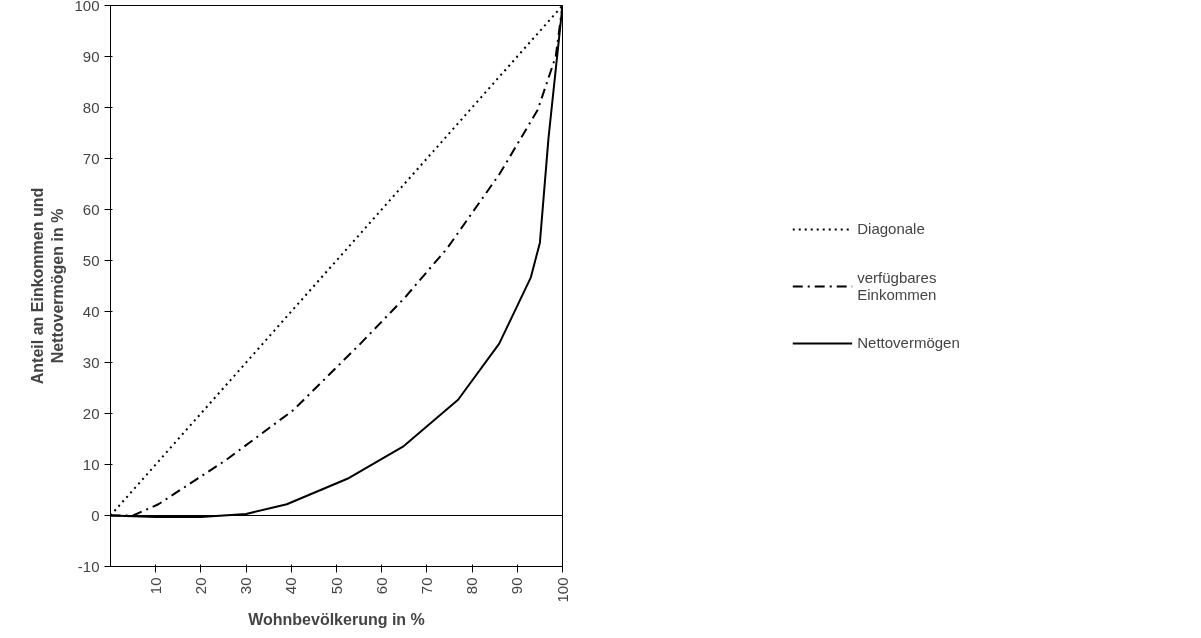 The image size is (1201, 638). What do you see at coordinates (246, 586) in the screenshot?
I see `x-tick-label: 30` at bounding box center [246, 586].